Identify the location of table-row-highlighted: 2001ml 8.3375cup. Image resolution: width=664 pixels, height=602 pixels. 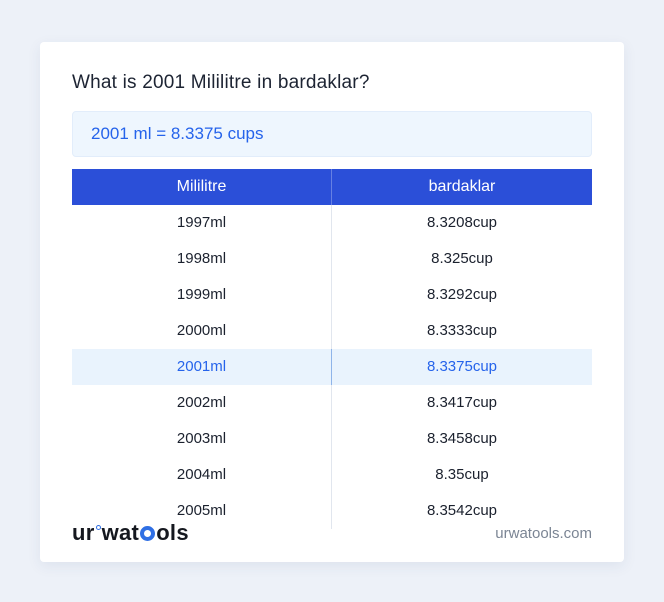
(332, 367).